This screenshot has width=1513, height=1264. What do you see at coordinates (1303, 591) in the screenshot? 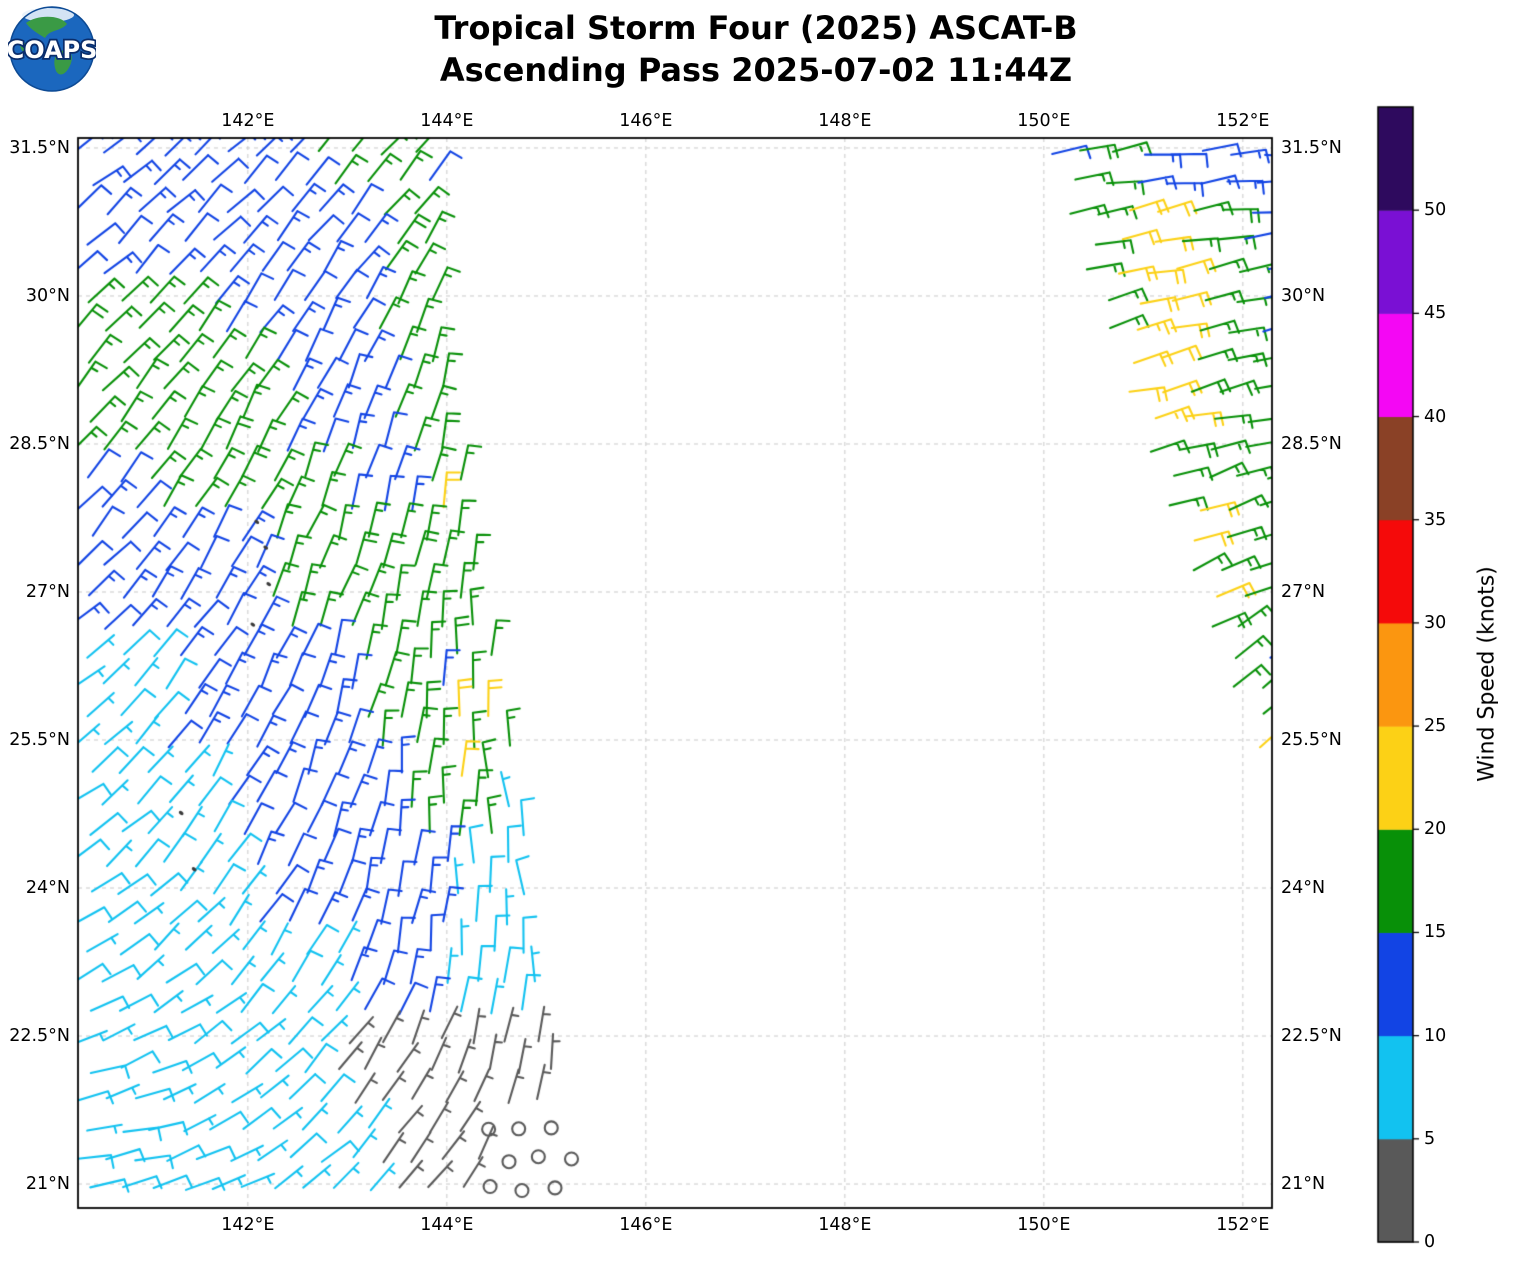
I see `y-tick-label-right: 27°N` at bounding box center [1303, 591].